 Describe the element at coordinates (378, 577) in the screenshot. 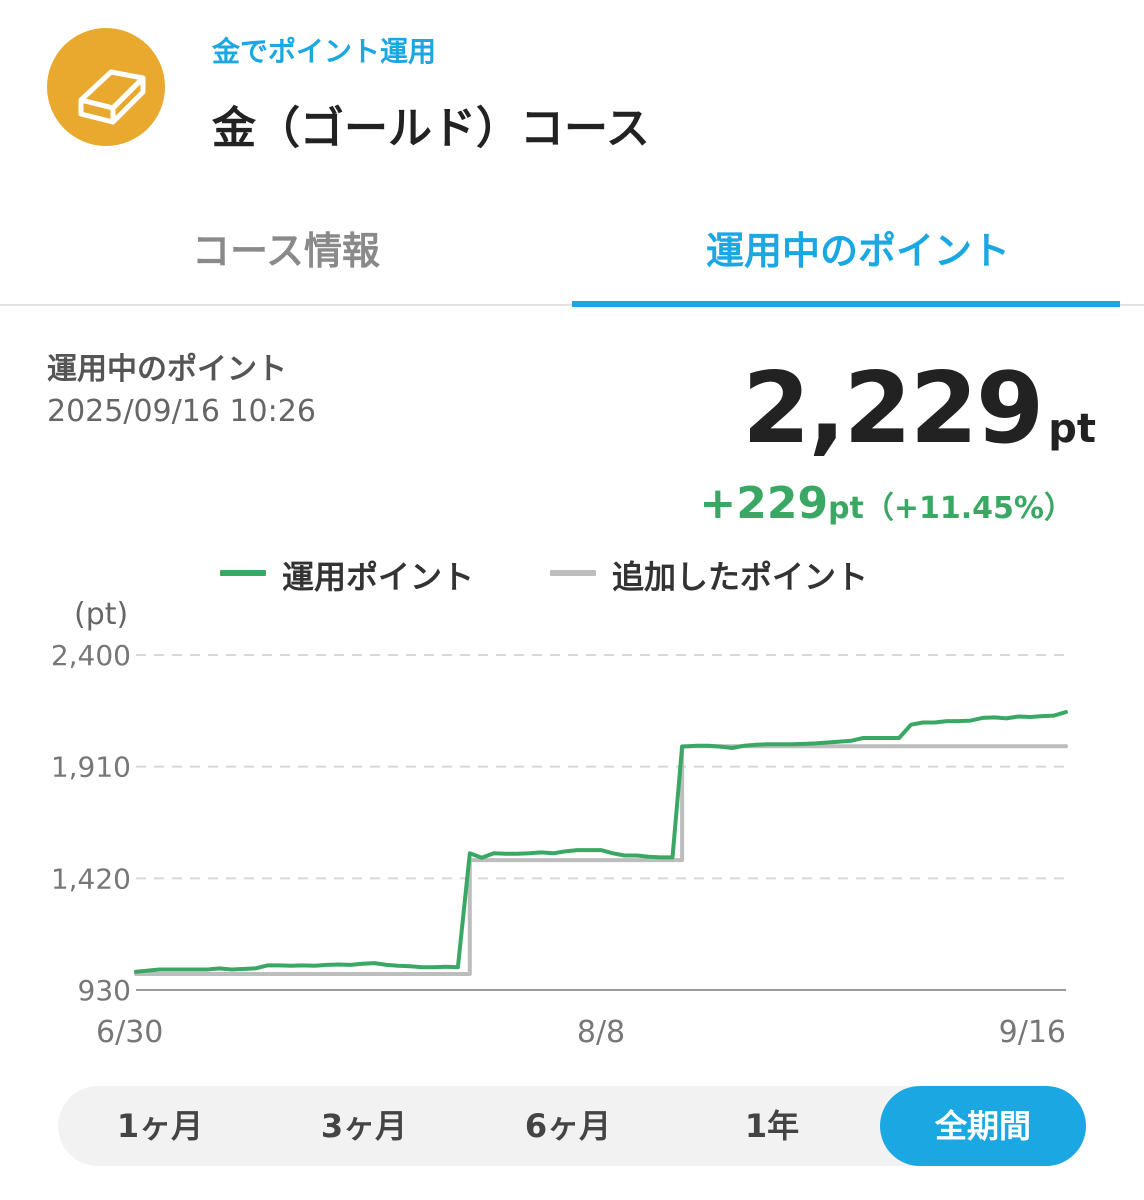

I see `legend-label-invested: 運用ポイント` at that location.